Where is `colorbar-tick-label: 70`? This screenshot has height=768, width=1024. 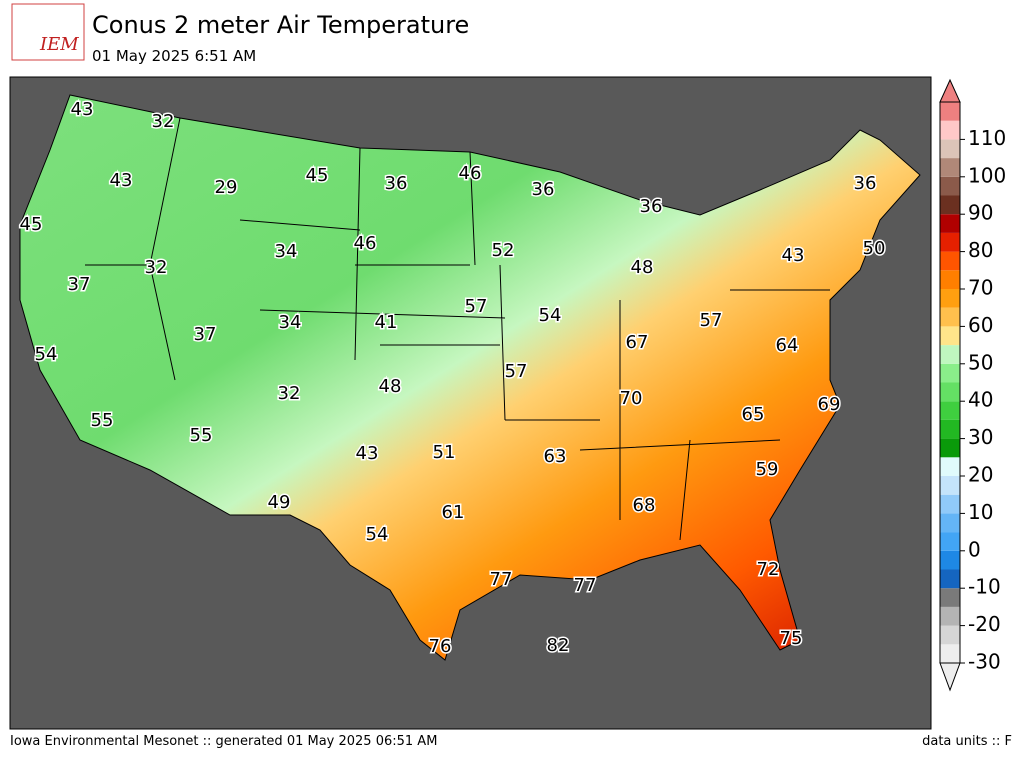
colorbar-tick-label: 70 is located at coordinates (980, 288).